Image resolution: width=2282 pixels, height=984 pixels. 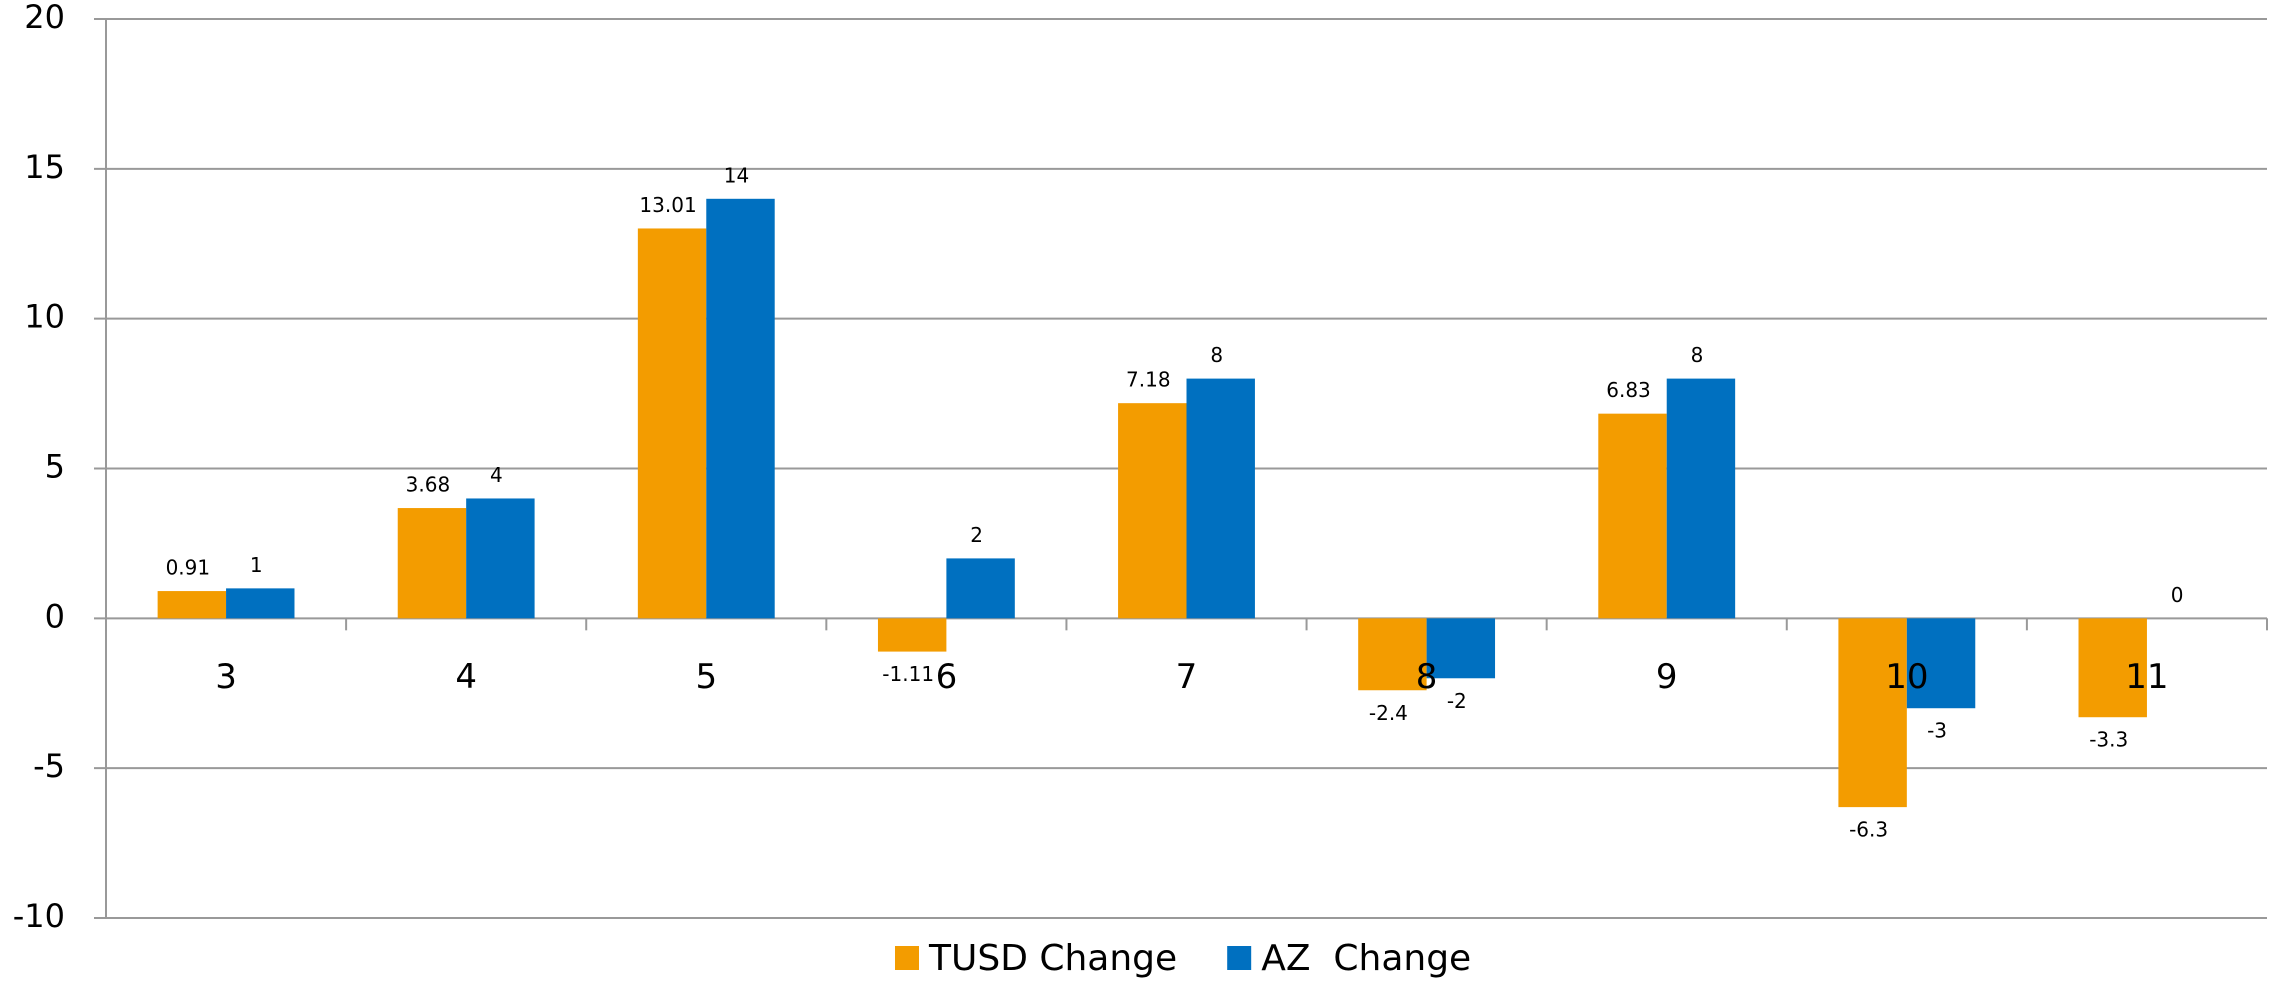 What do you see at coordinates (908, 674) in the screenshot?
I see `data-label: -1.11` at bounding box center [908, 674].